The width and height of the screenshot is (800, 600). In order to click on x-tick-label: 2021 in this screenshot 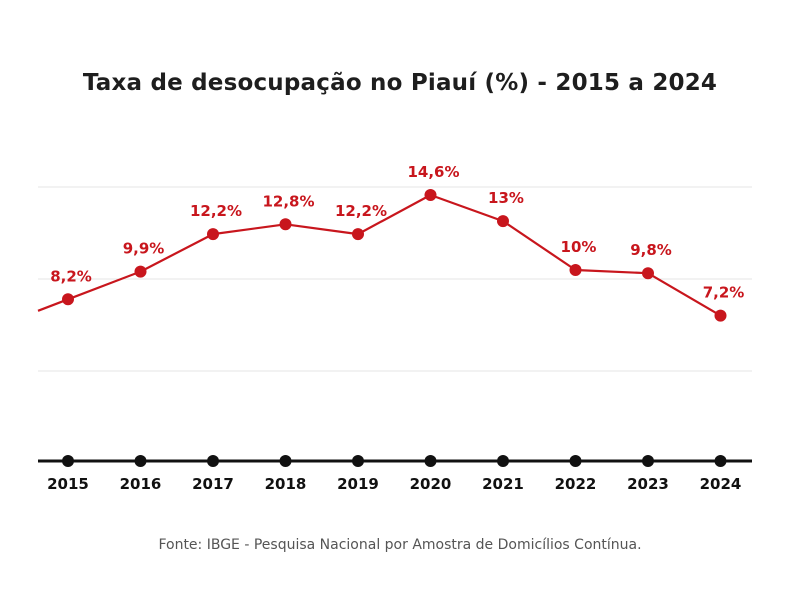, I will do `click(503, 484)`.